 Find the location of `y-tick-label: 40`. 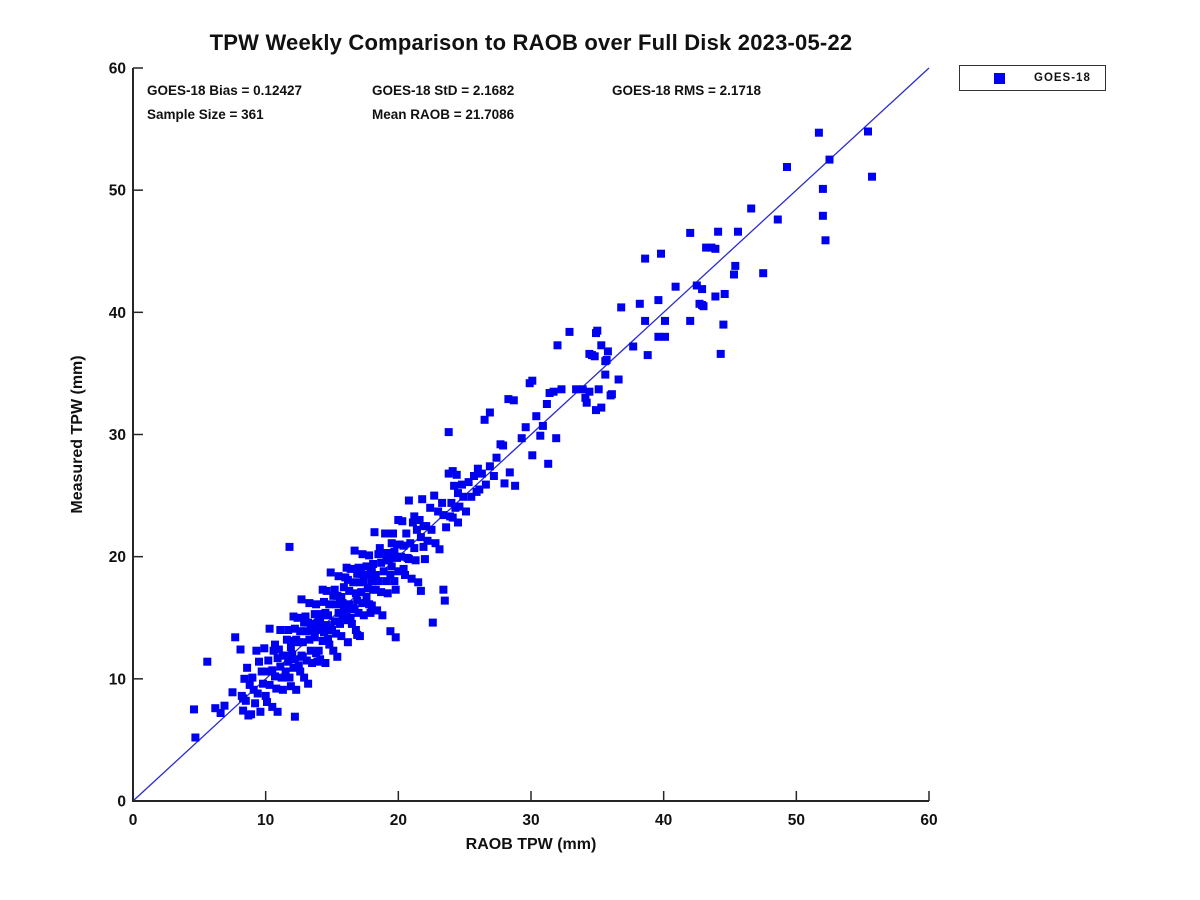

y-tick-label: 40 is located at coordinates (117, 313).